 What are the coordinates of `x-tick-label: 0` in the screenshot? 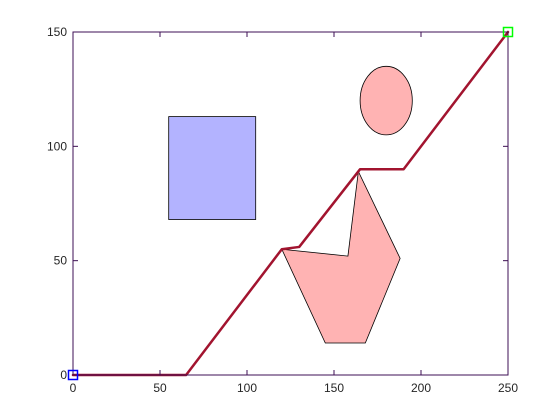 It's located at (73, 388).